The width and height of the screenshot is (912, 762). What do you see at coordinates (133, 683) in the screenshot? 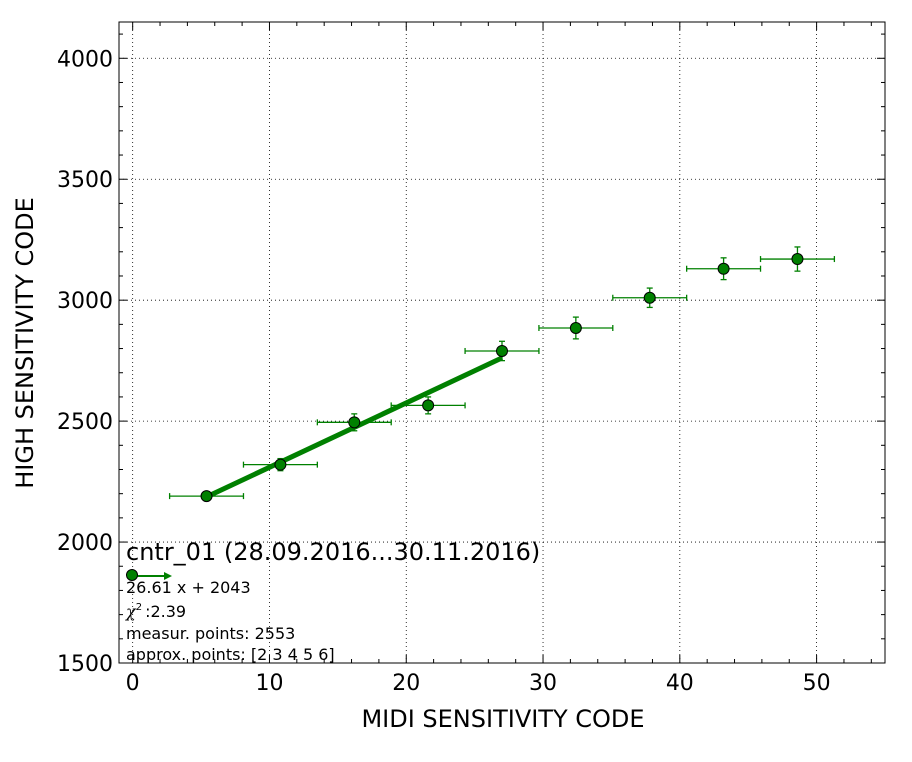
I see `x-tick-label: 0` at bounding box center [133, 683].